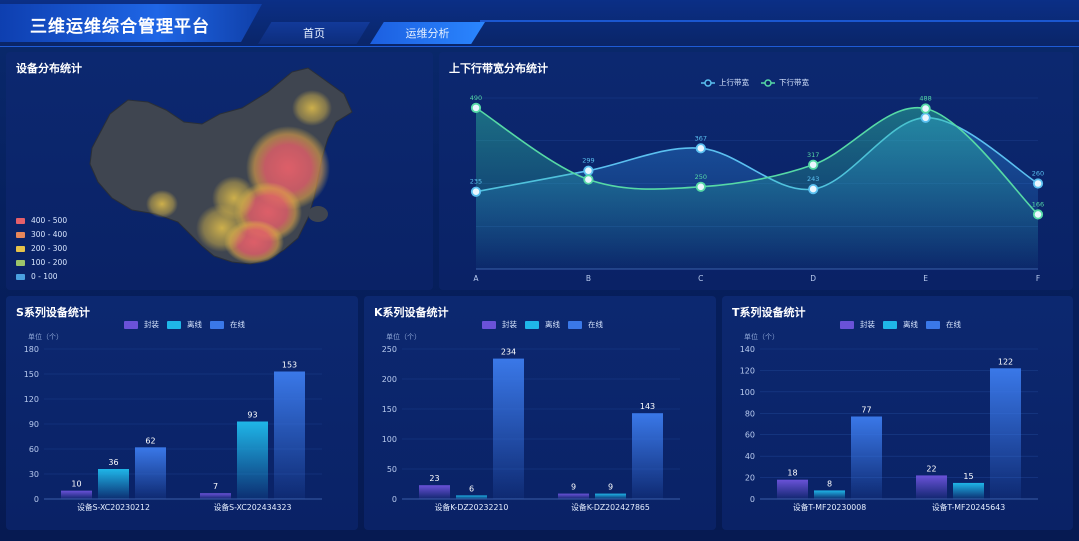 This screenshot has height=541, width=1079. Describe the element at coordinates (539, 23) in the screenshot. I see `header: 三维运维综合管理平台 首页 运维分析` at that location.